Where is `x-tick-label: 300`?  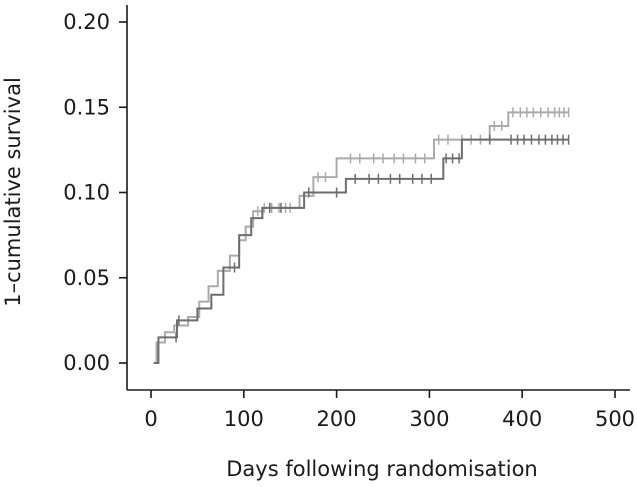 x-tick-label: 300 is located at coordinates (429, 419).